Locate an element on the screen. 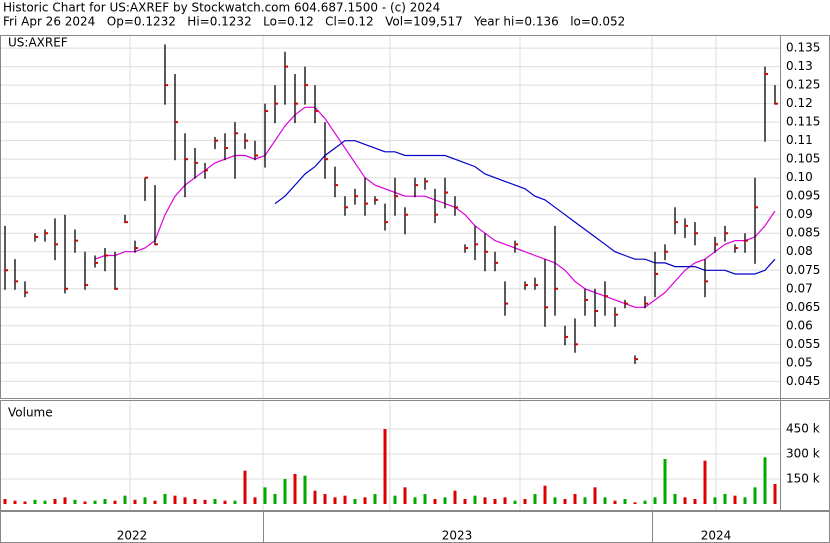  y-tick-label: 0.065 is located at coordinates (803, 307).